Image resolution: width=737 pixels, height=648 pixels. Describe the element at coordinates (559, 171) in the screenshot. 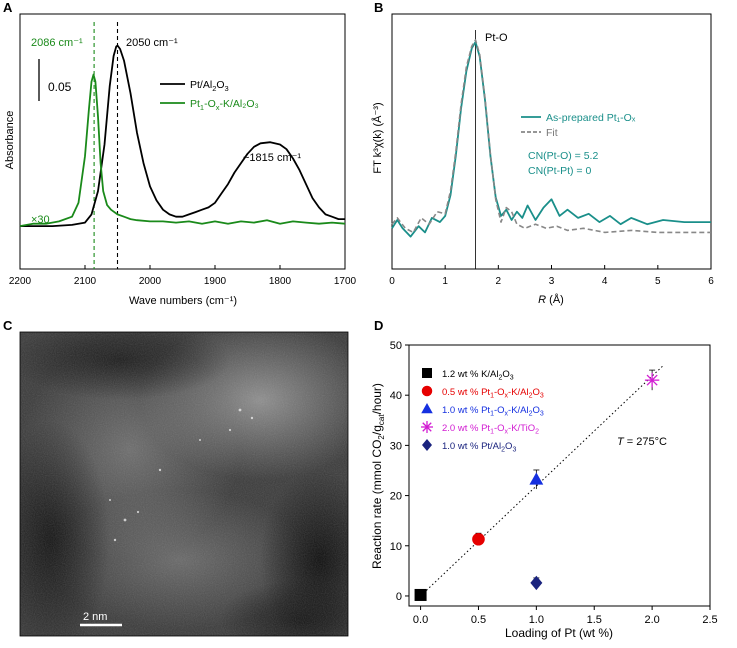

I see `panel-b-cn2: CN(Pt-Pt) = 0` at that location.